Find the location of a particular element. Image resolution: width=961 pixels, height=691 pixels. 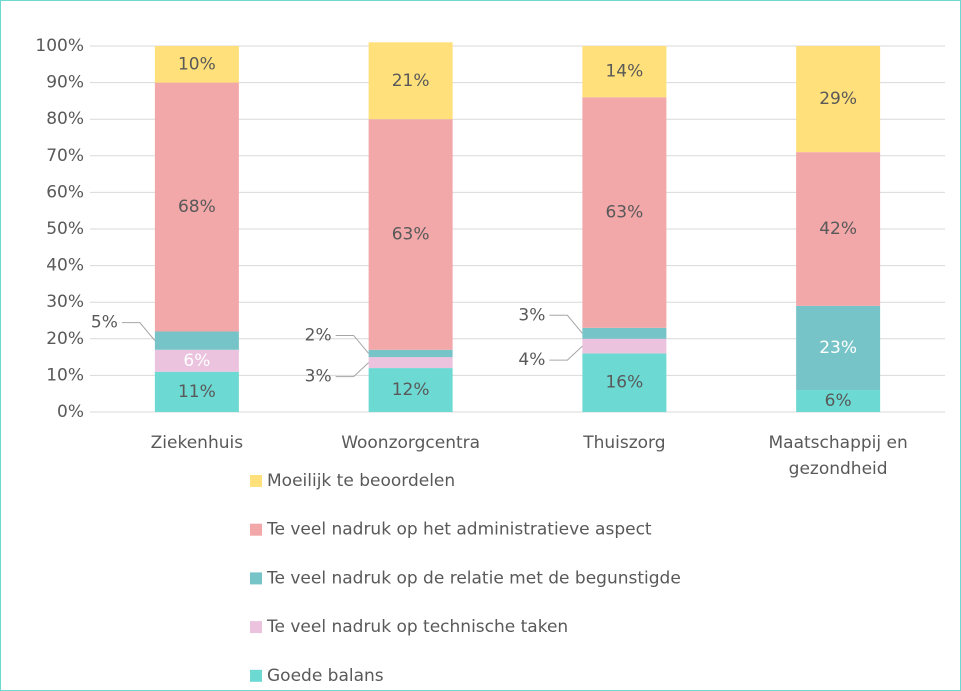

data-label: 10% is located at coordinates (197, 64).